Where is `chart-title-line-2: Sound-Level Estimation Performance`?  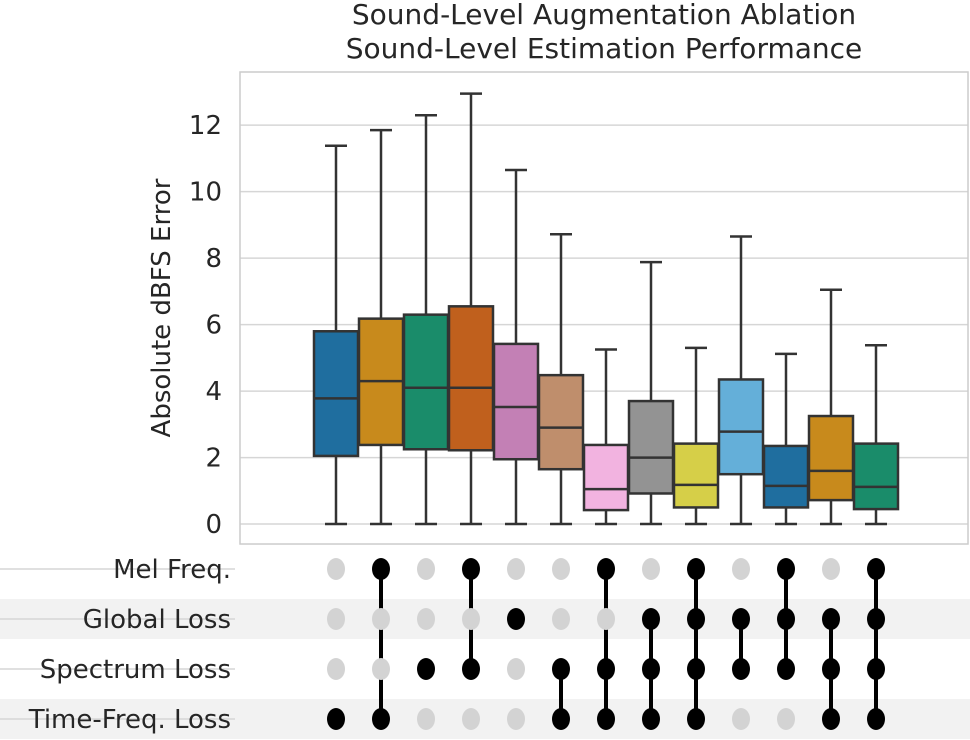
chart-title-line-2: Sound-Level Estimation Performance is located at coordinates (604, 48).